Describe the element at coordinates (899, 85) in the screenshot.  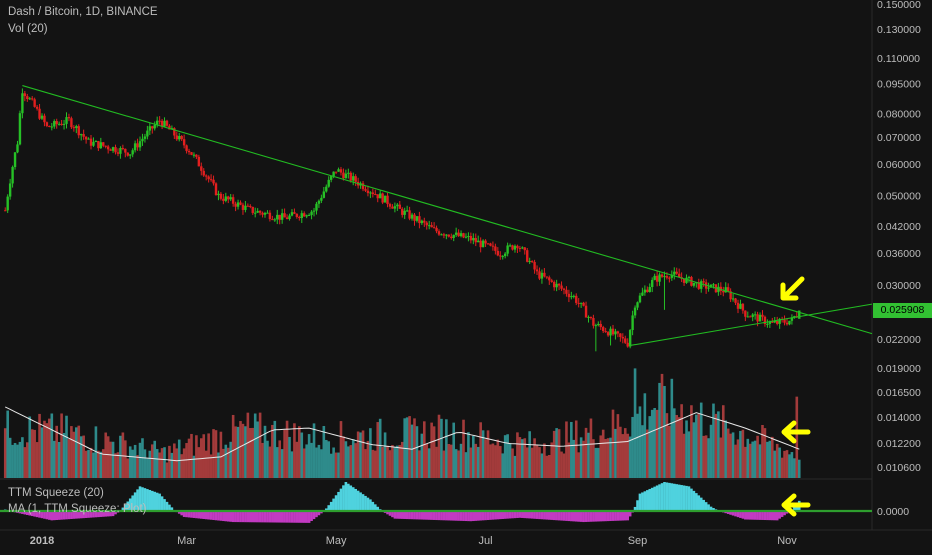
I see `price-tick-label: 0.095000` at that location.